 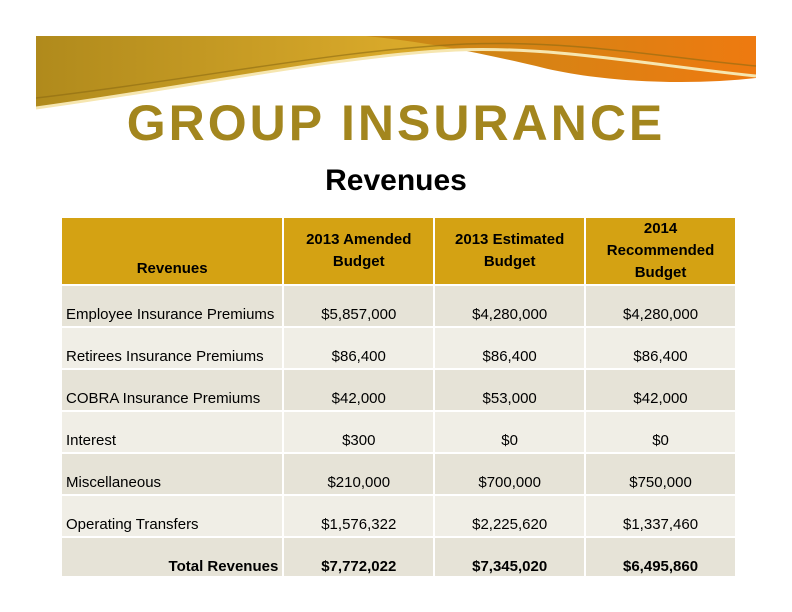 What do you see at coordinates (660, 516) in the screenshot?
I see `cell-2014-recommended: $1,337,460` at bounding box center [660, 516].